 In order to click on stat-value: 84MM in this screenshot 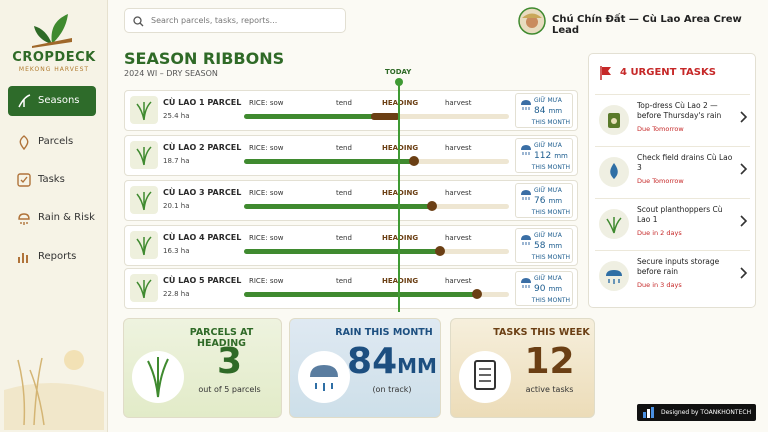, I will do `click(392, 361)`.